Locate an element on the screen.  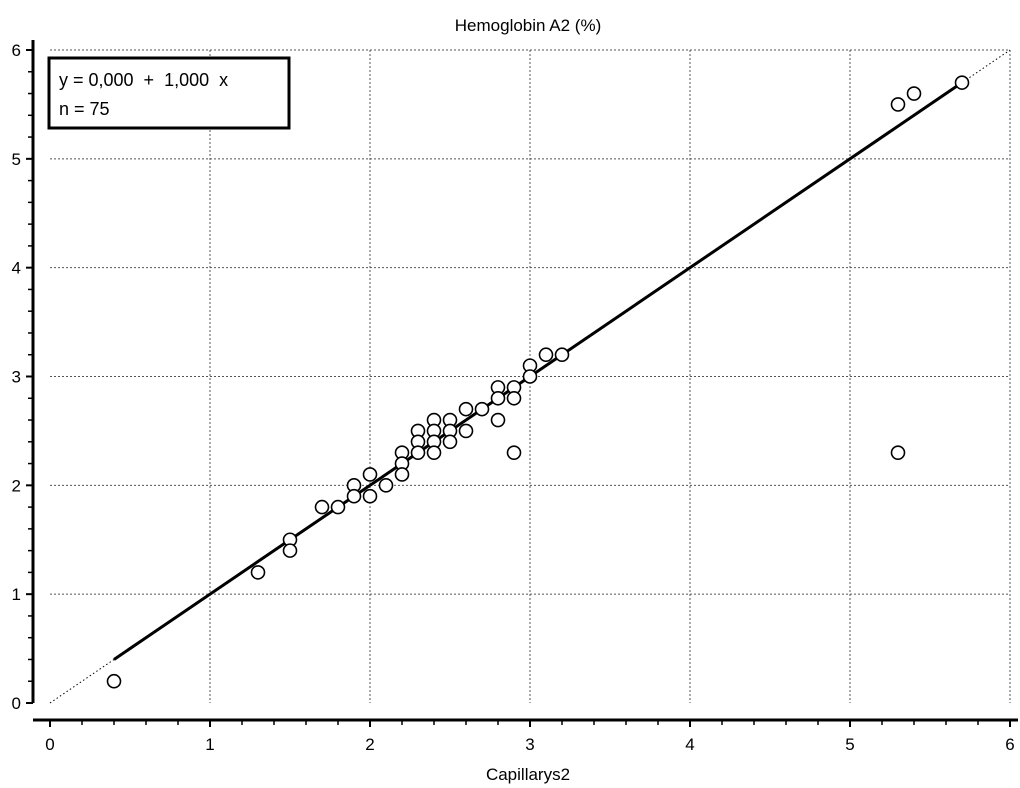
y-tick-label: 2 is located at coordinates (16, 485).